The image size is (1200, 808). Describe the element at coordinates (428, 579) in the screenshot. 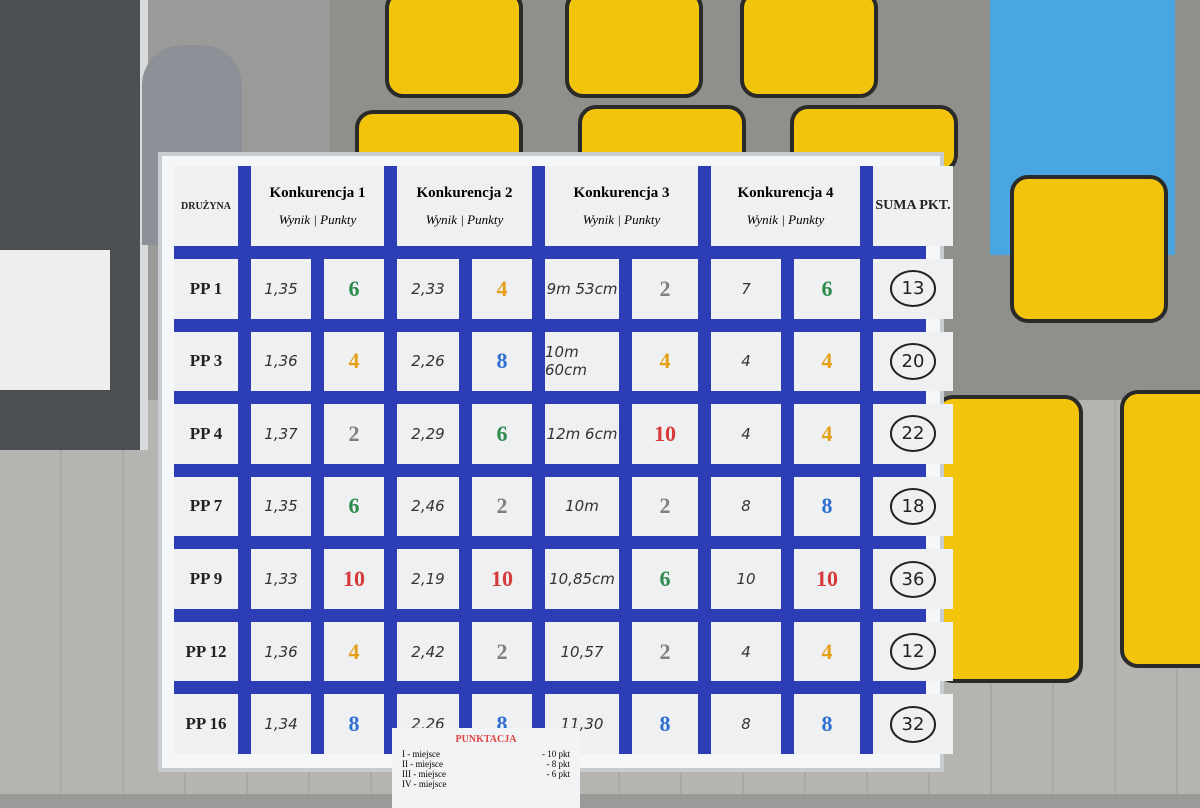

I see `result-card: 2,19` at that location.